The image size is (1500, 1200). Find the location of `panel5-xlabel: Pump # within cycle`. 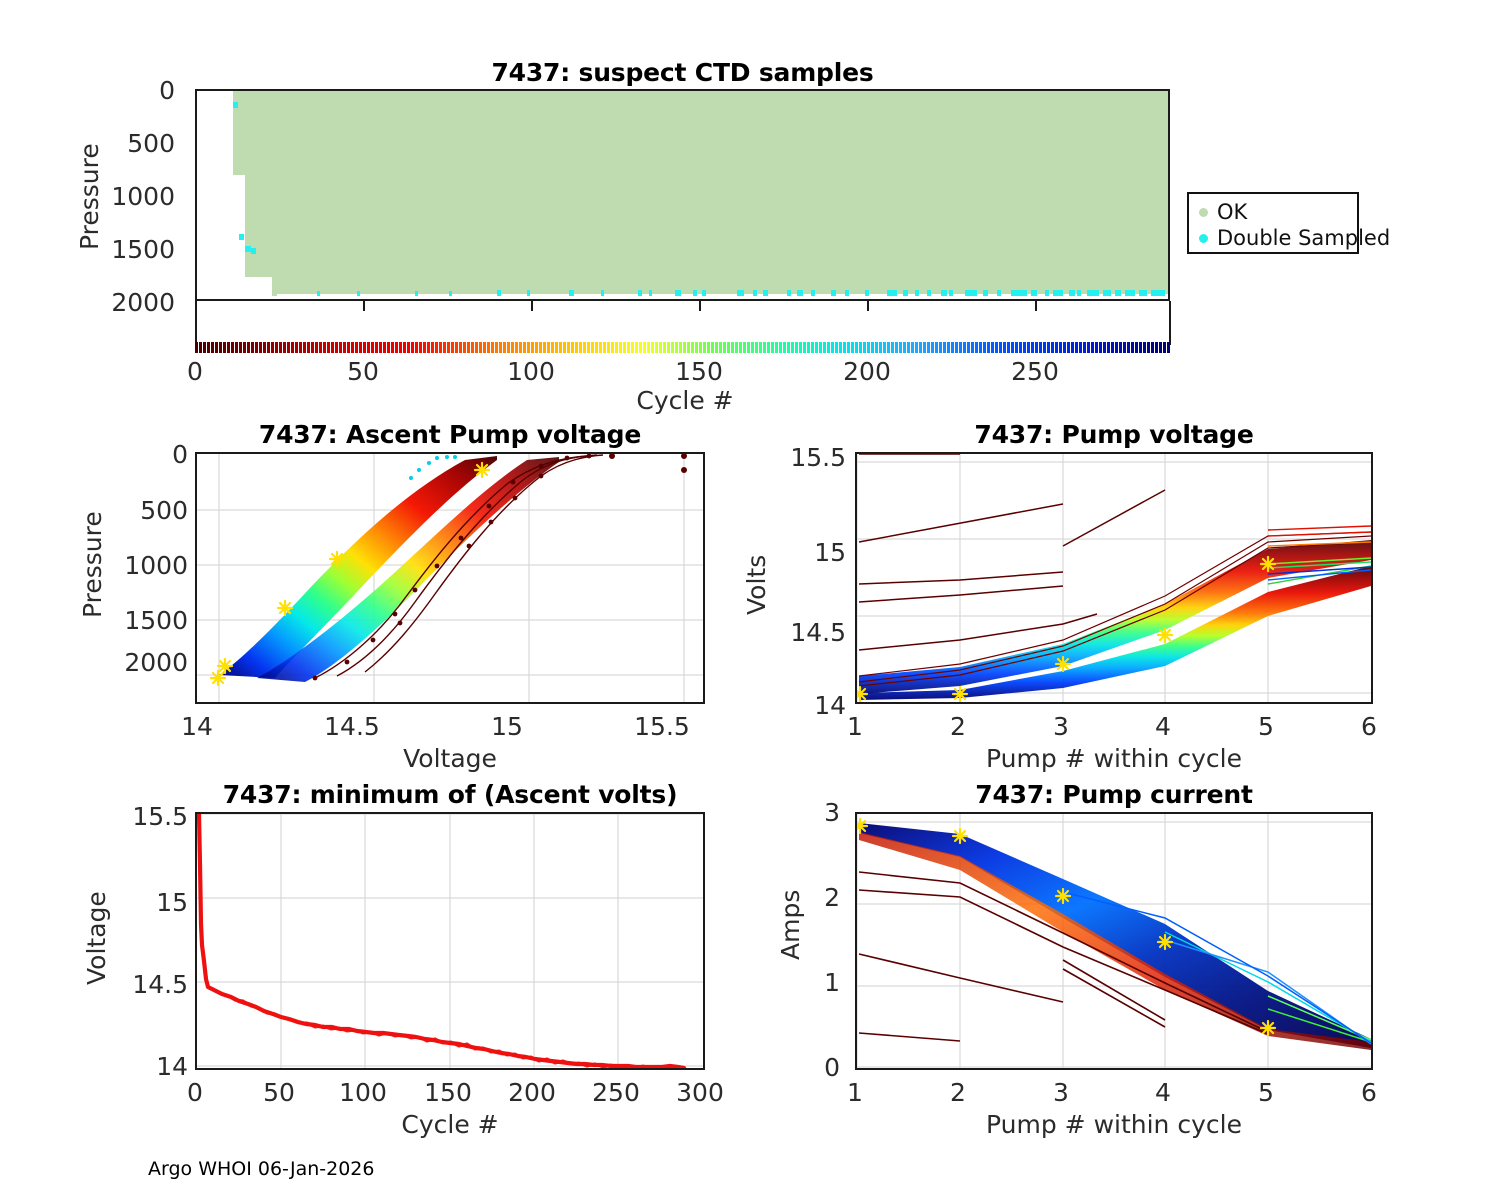

panel5-xlabel: Pump # within cycle is located at coordinates (1114, 1124).